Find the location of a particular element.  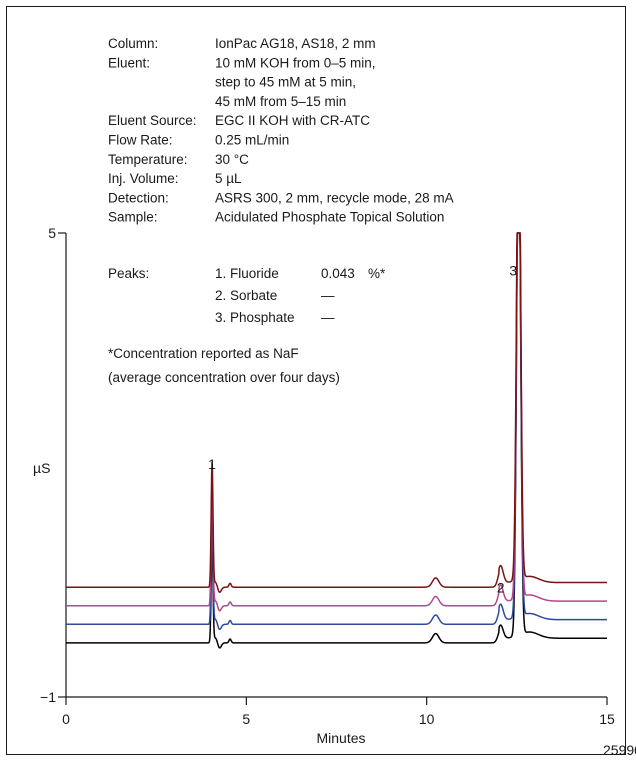

condition-value: 10 mM KOH from 0–5 min, is located at coordinates (295, 62).